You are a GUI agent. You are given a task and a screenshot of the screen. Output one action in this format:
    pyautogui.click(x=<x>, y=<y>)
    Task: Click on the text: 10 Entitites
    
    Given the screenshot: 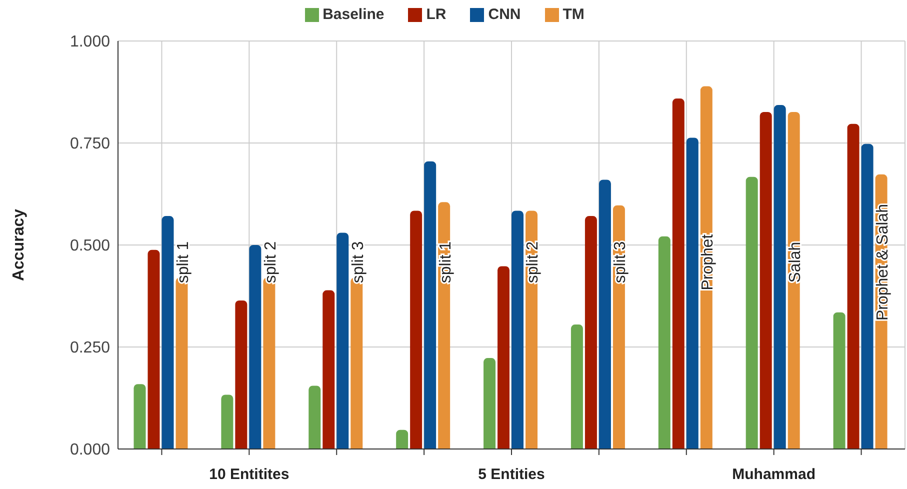 What is the action you would take?
    pyautogui.click(x=249, y=474)
    